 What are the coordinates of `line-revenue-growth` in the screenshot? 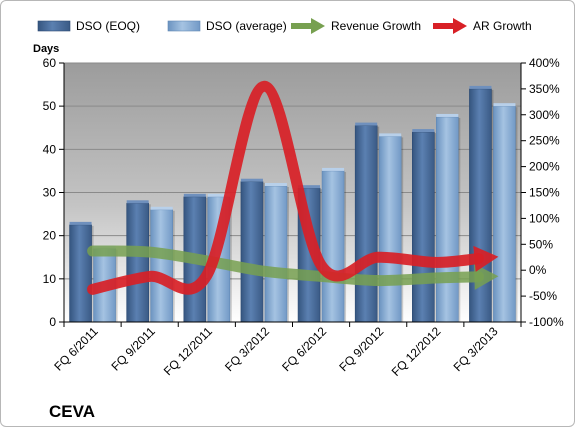 It's located at (285, 266).